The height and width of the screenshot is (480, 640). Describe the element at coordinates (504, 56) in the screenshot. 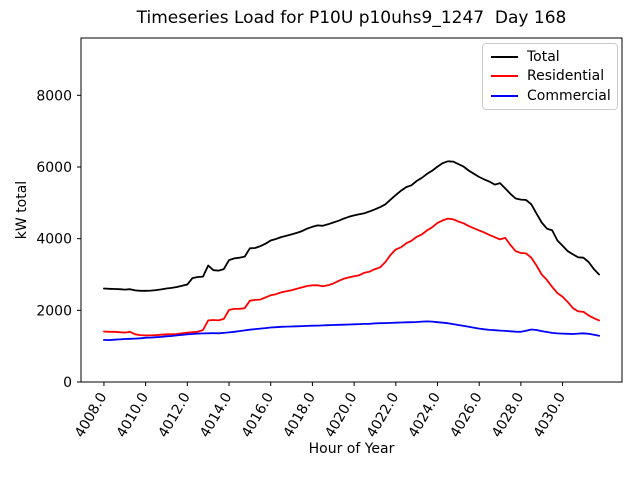

I see `total-line-swatch` at that location.